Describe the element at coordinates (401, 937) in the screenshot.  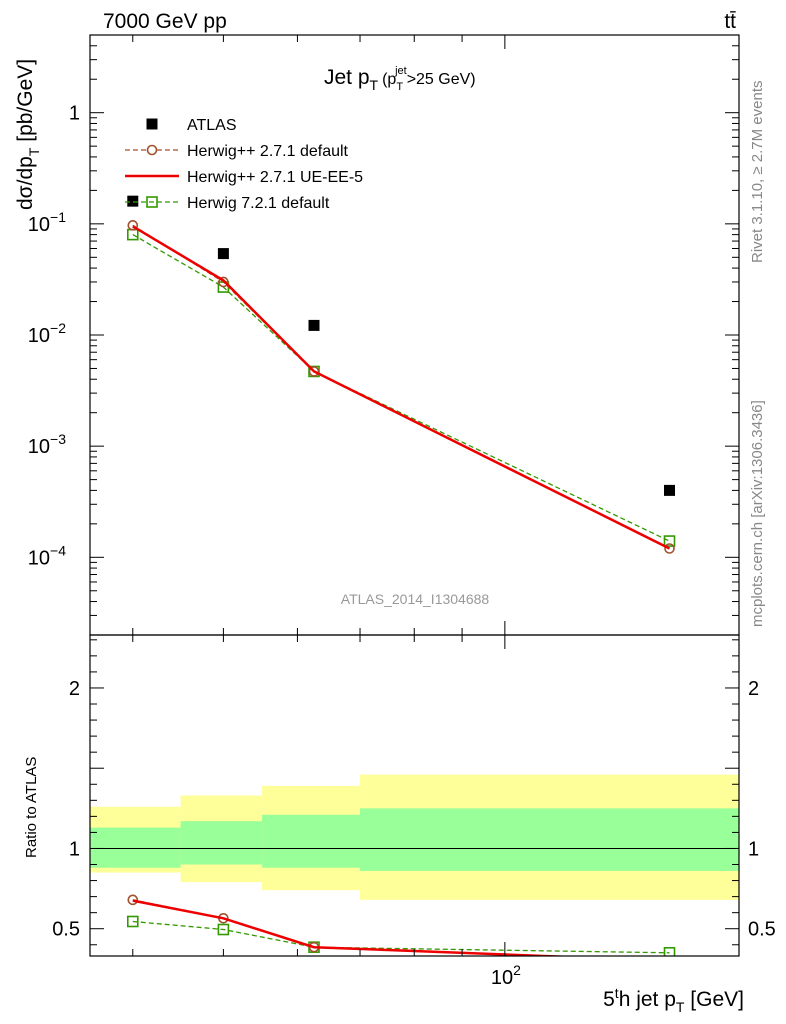
I see `ratio-herwig-7-2-1-default-line` at that location.